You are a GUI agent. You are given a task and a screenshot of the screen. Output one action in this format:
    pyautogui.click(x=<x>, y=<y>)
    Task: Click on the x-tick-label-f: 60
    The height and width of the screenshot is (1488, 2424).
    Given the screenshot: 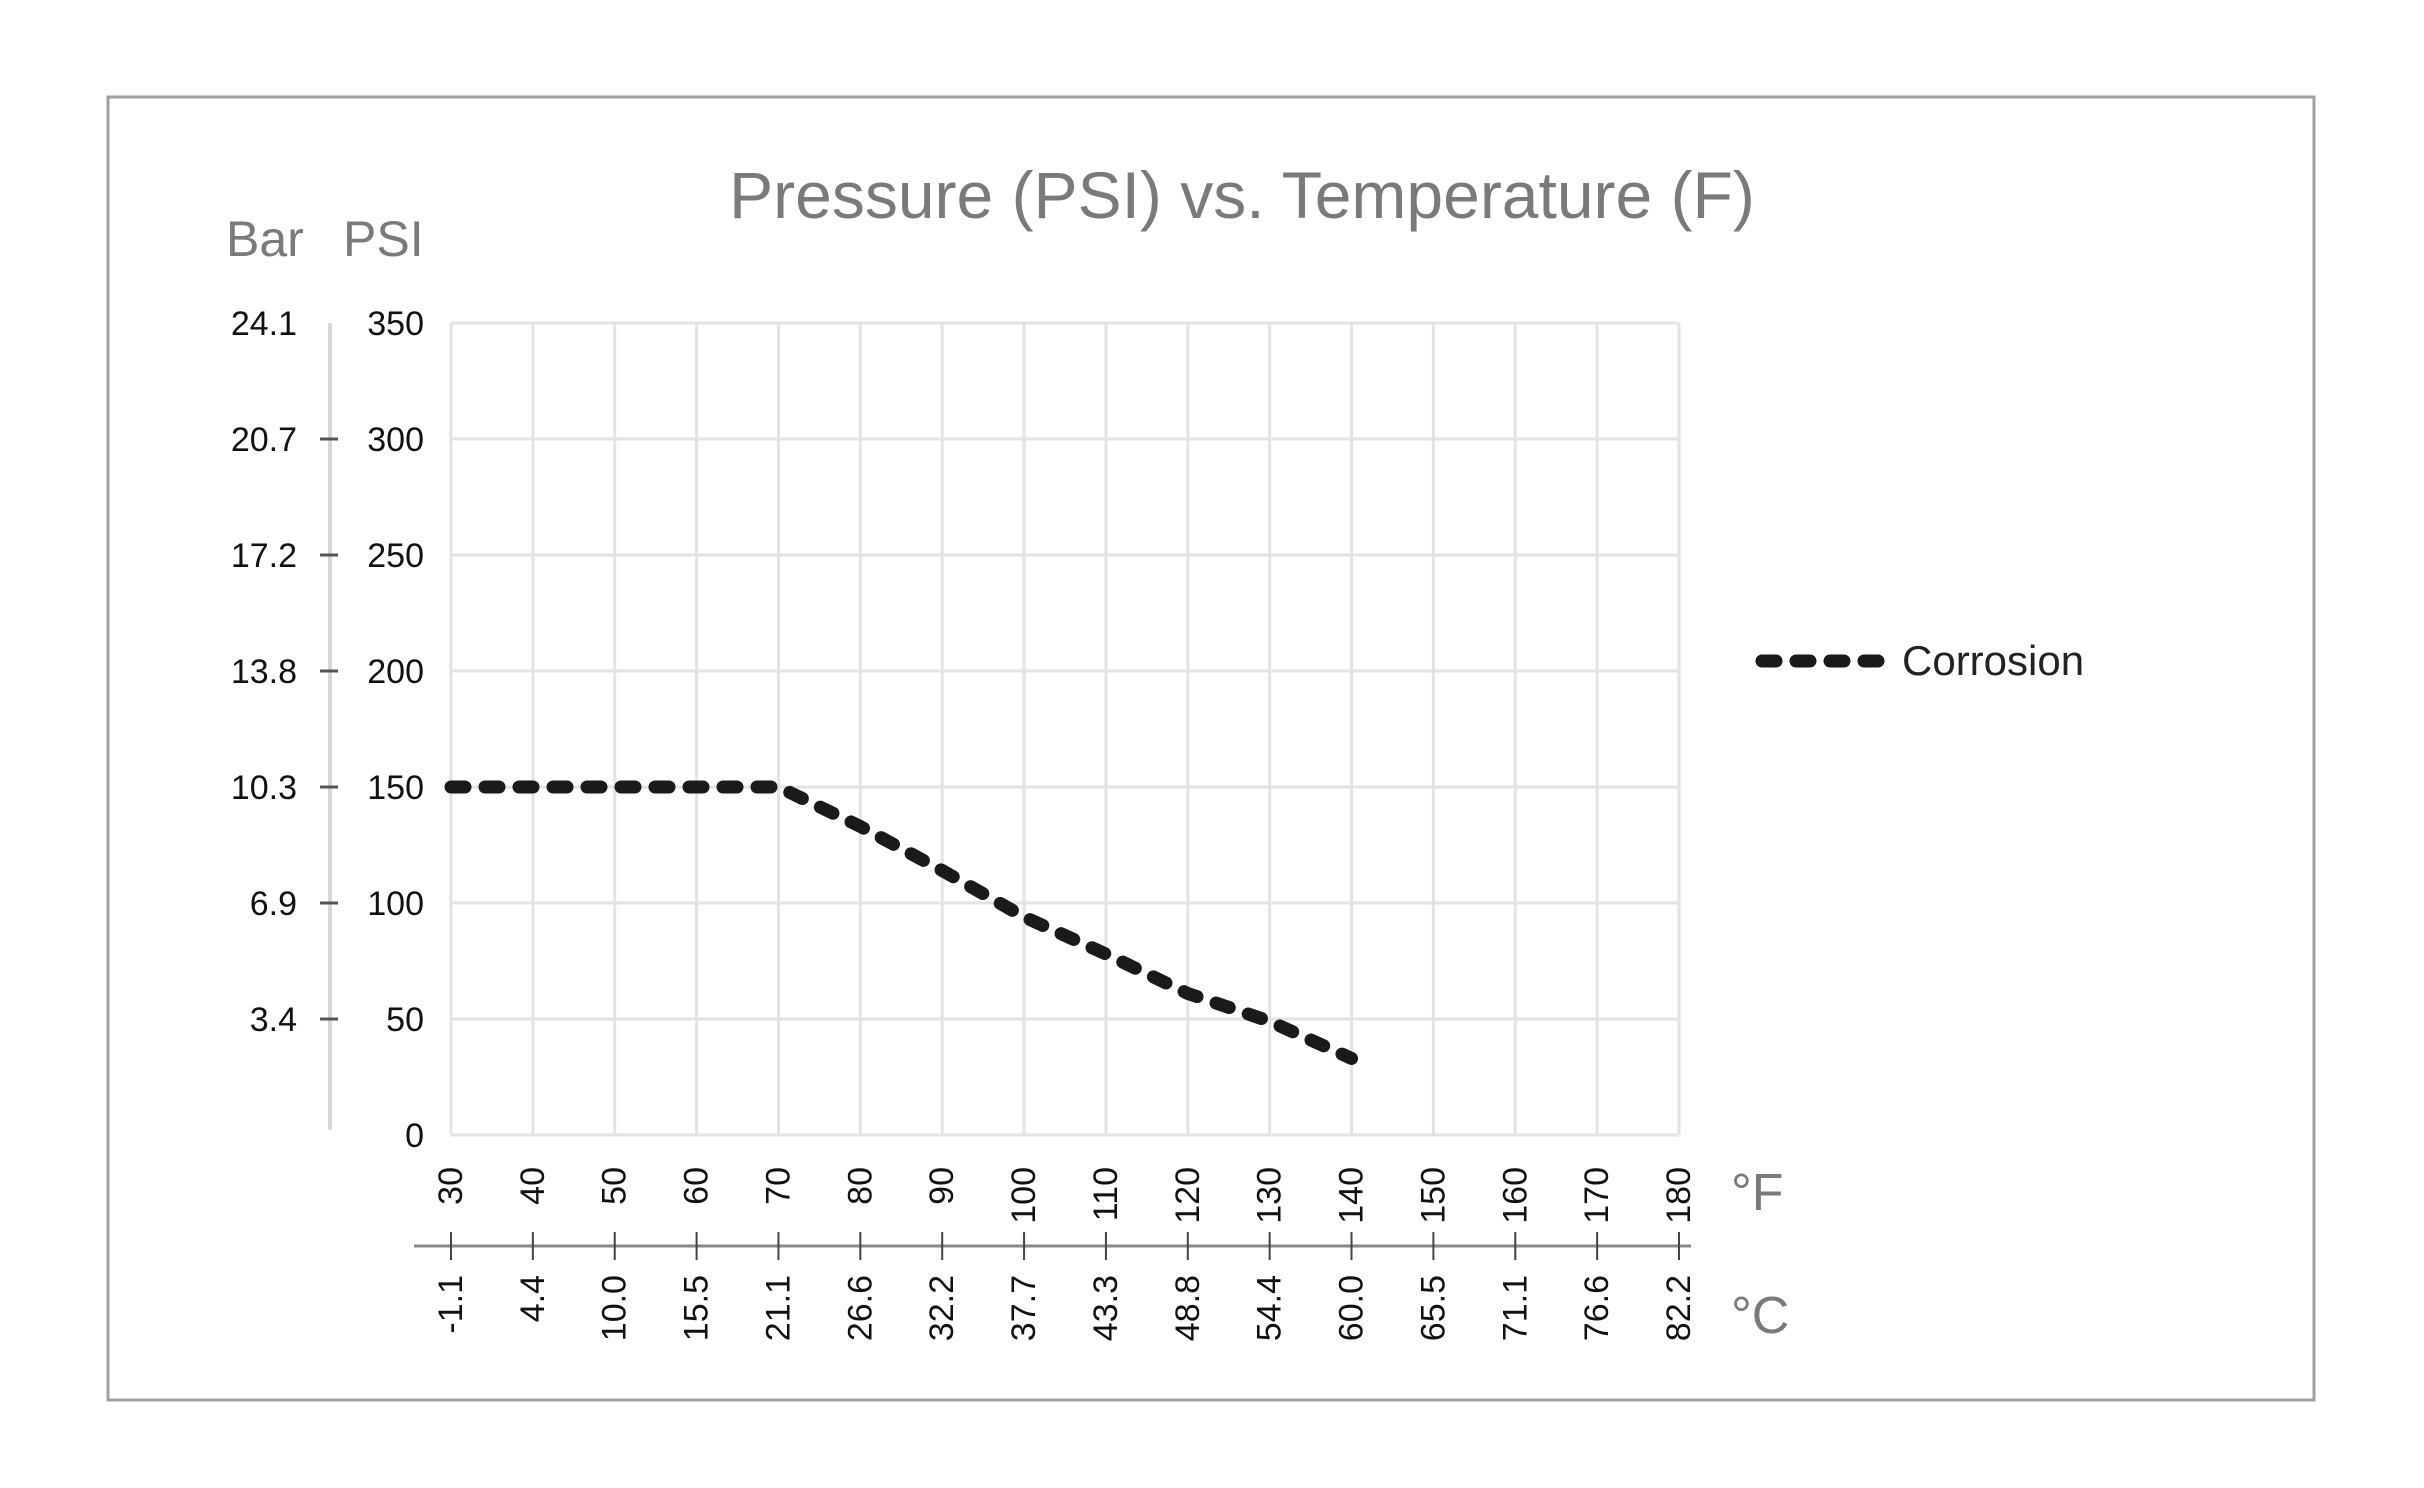 What is the action you would take?
    pyautogui.click(x=697, y=1186)
    